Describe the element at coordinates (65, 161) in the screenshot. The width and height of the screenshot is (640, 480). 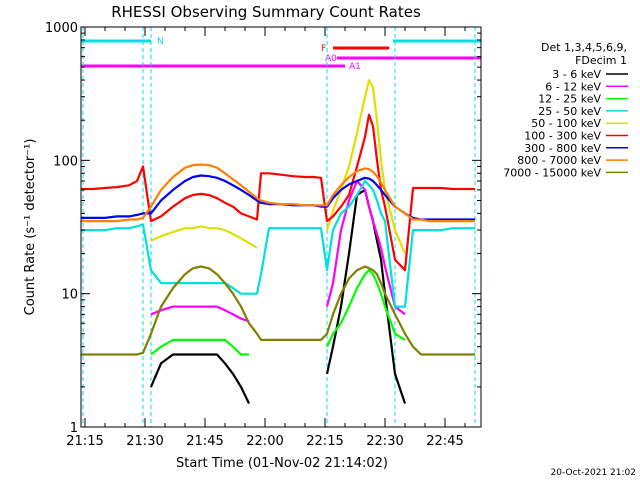
I see `y-tick-label: 100` at that location.